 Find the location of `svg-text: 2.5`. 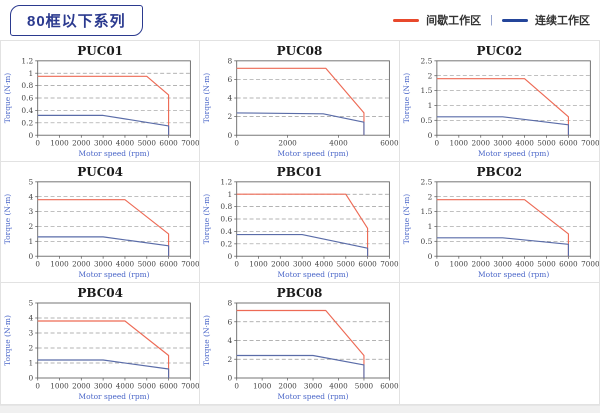

svg-text: 2.5 is located at coordinates (426, 181).